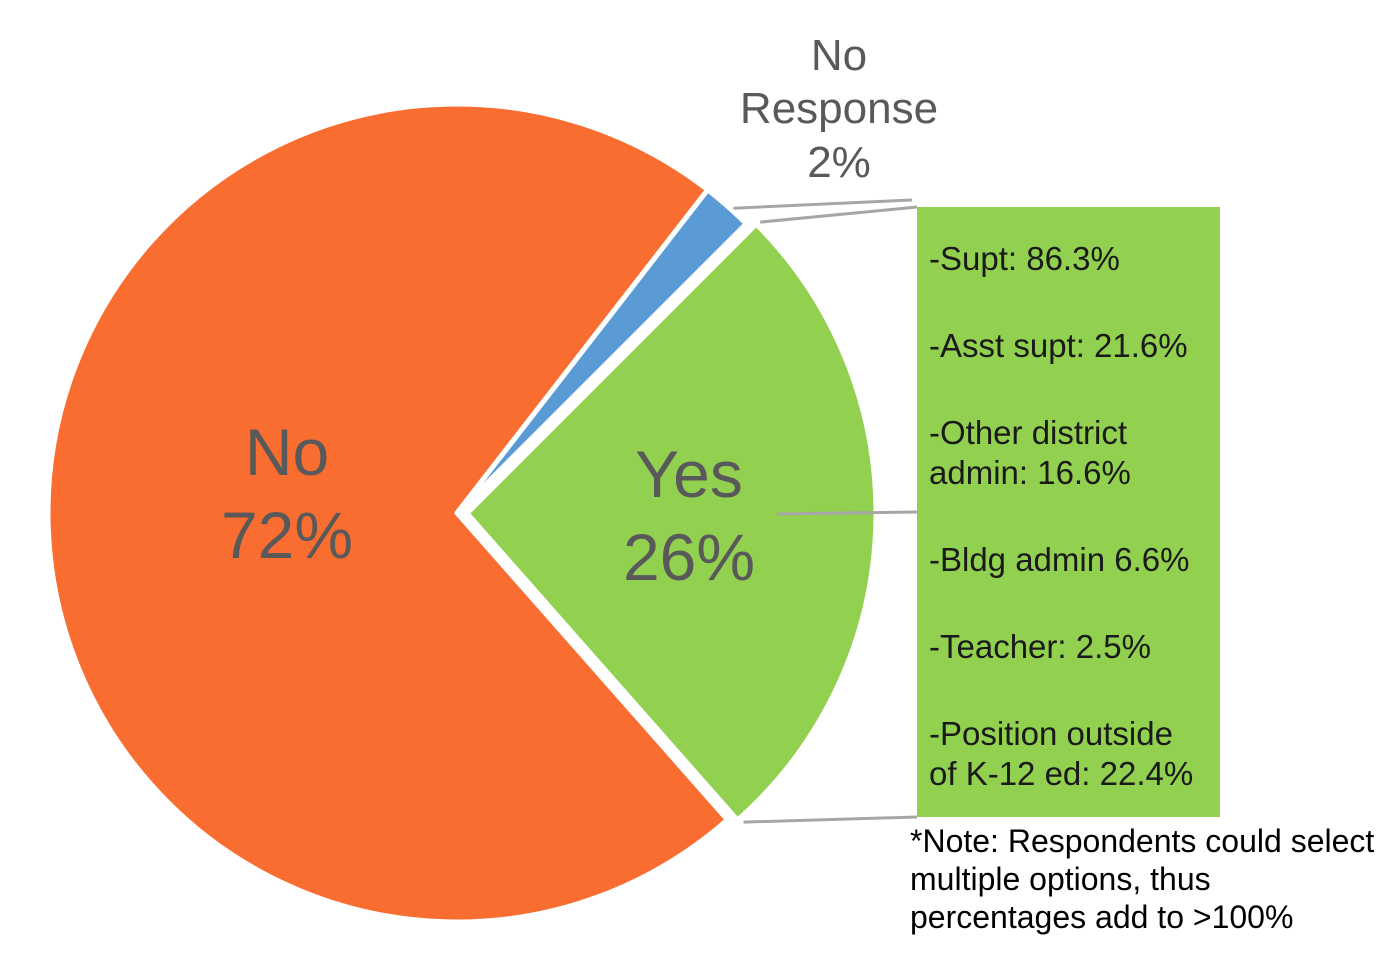 The width and height of the screenshot is (1388, 974). Describe the element at coordinates (839, 55) in the screenshot. I see `slice-label-no-response-line1: No` at that location.